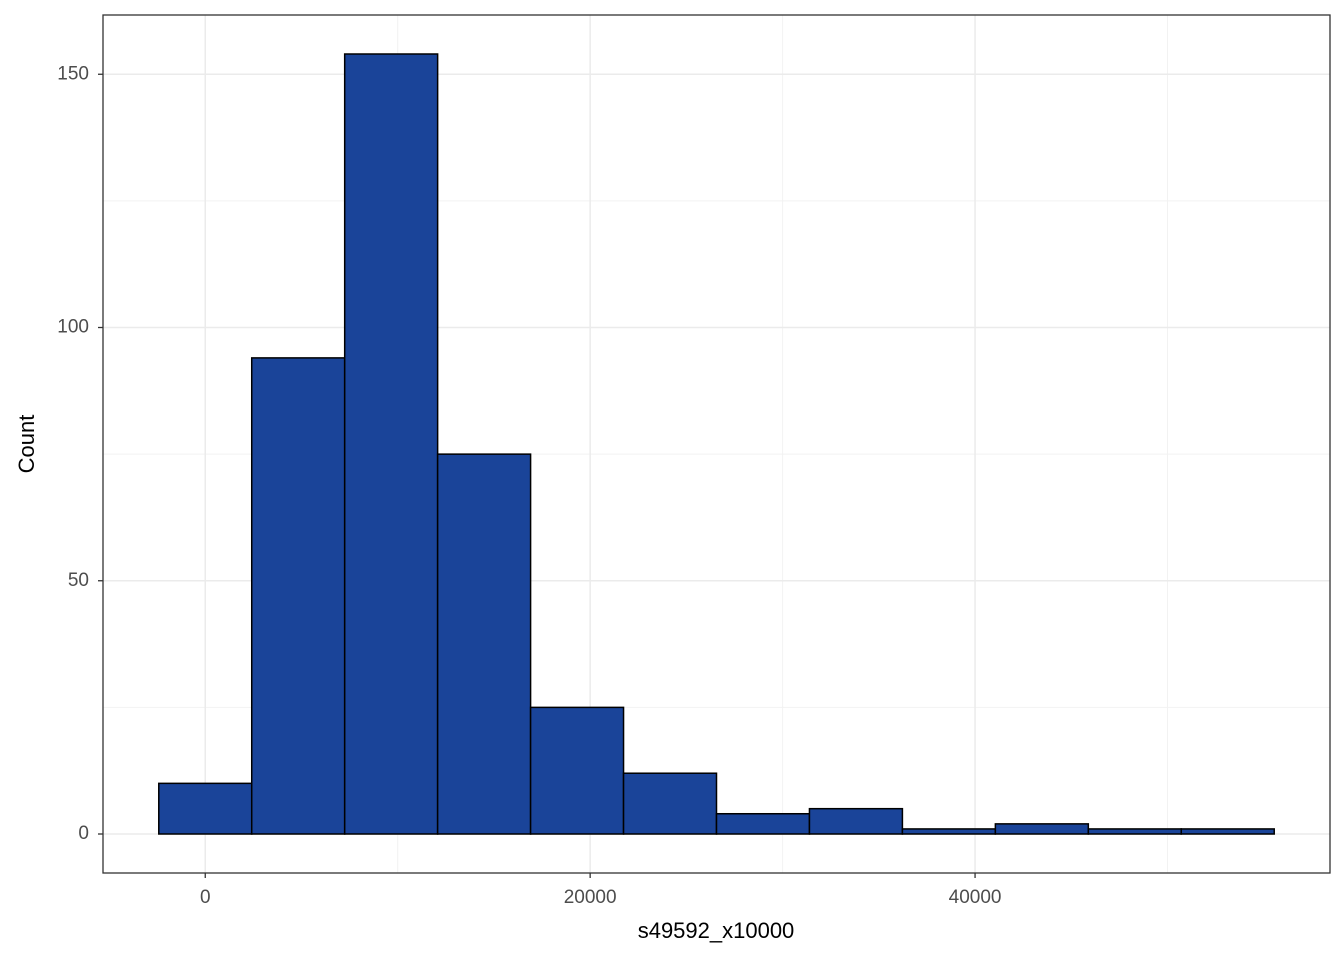 This screenshot has width=1344, height=960. I want to click on y-tick-label: 50, so click(78, 580).